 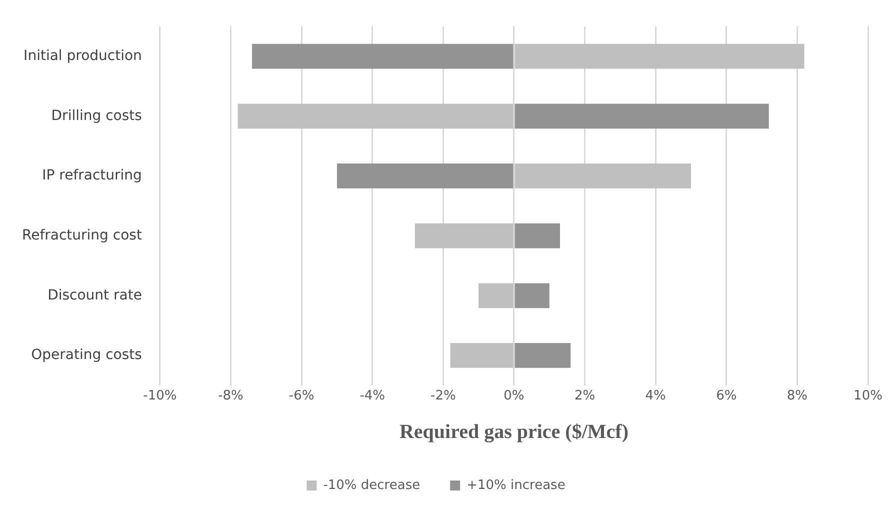 I want to click on y-tick-label: IP refracturing, so click(x=92, y=176).